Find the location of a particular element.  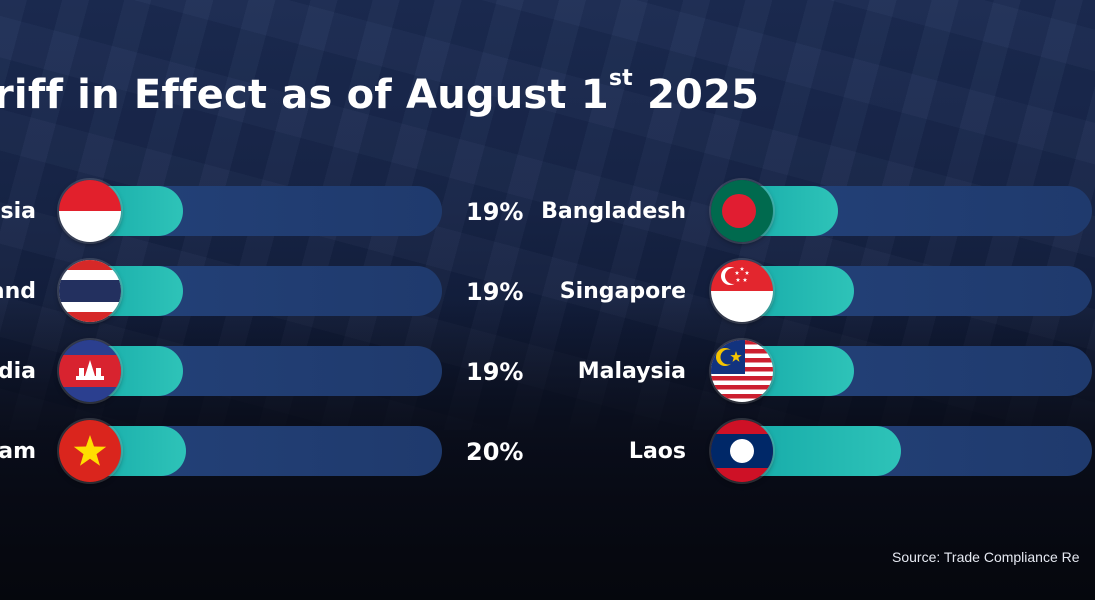

country-label: Malaysia is located at coordinates (631, 371).